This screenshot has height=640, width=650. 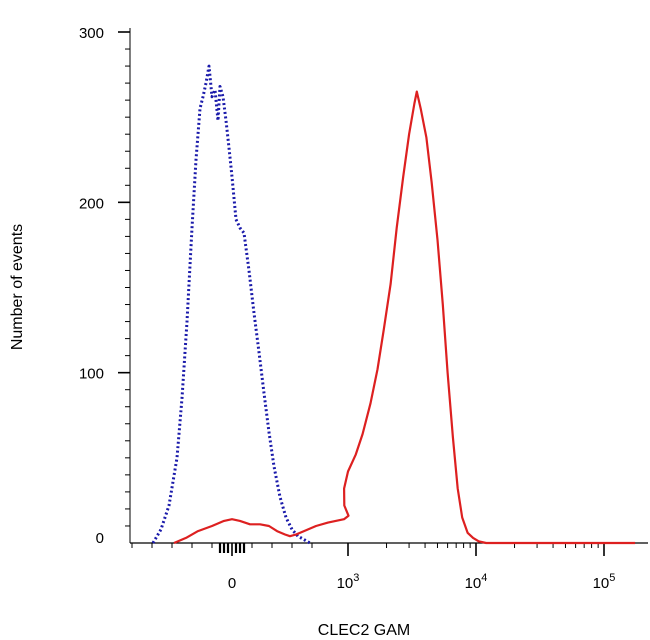 What do you see at coordinates (91, 33) in the screenshot?
I see `y-tick-label: 300` at bounding box center [91, 33].